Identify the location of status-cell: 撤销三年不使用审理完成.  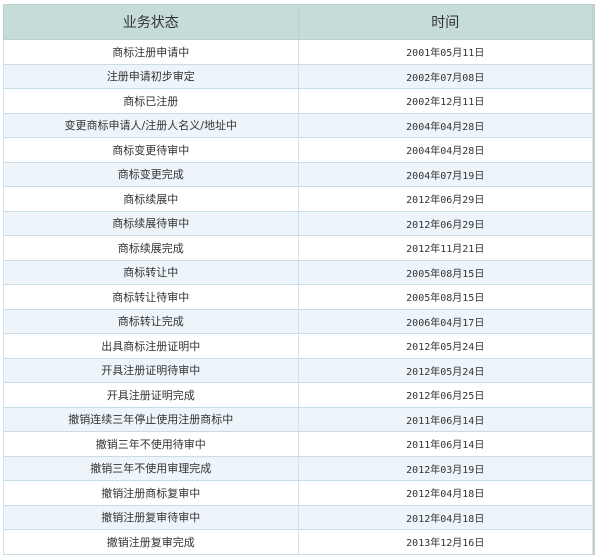
(151, 468).